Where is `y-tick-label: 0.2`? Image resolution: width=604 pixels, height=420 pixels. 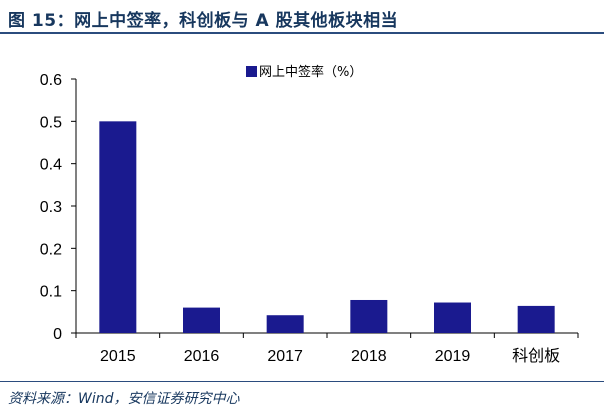
y-tick-label: 0.2 is located at coordinates (51, 249).